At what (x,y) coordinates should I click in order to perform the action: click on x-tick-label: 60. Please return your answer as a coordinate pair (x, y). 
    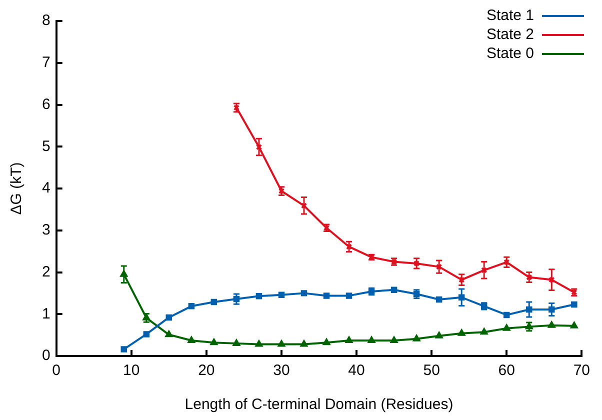
    Looking at the image, I should click on (506, 371).